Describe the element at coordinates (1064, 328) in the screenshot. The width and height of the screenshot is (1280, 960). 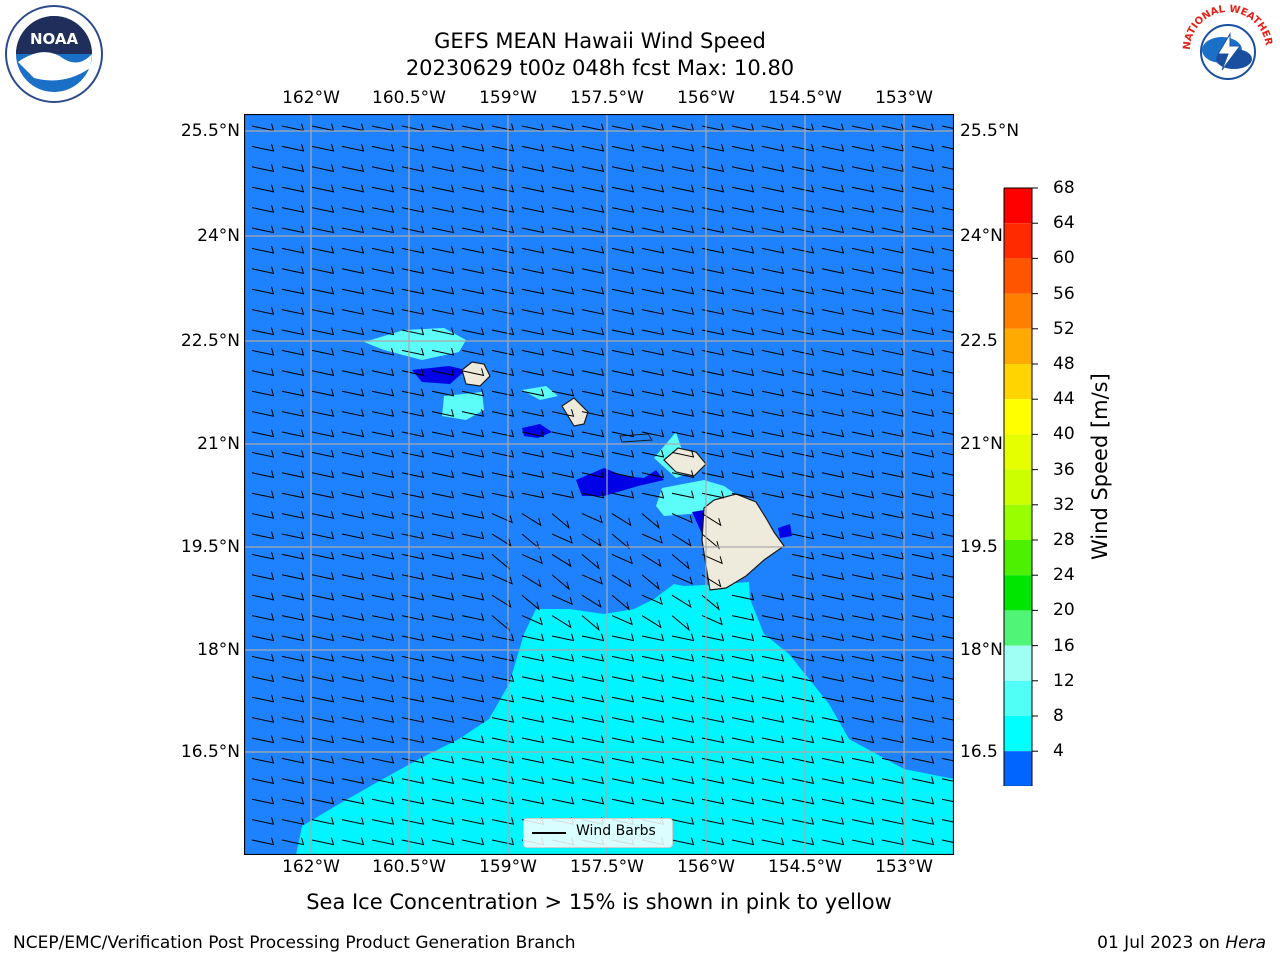
I see `colorbar-label: 52` at that location.